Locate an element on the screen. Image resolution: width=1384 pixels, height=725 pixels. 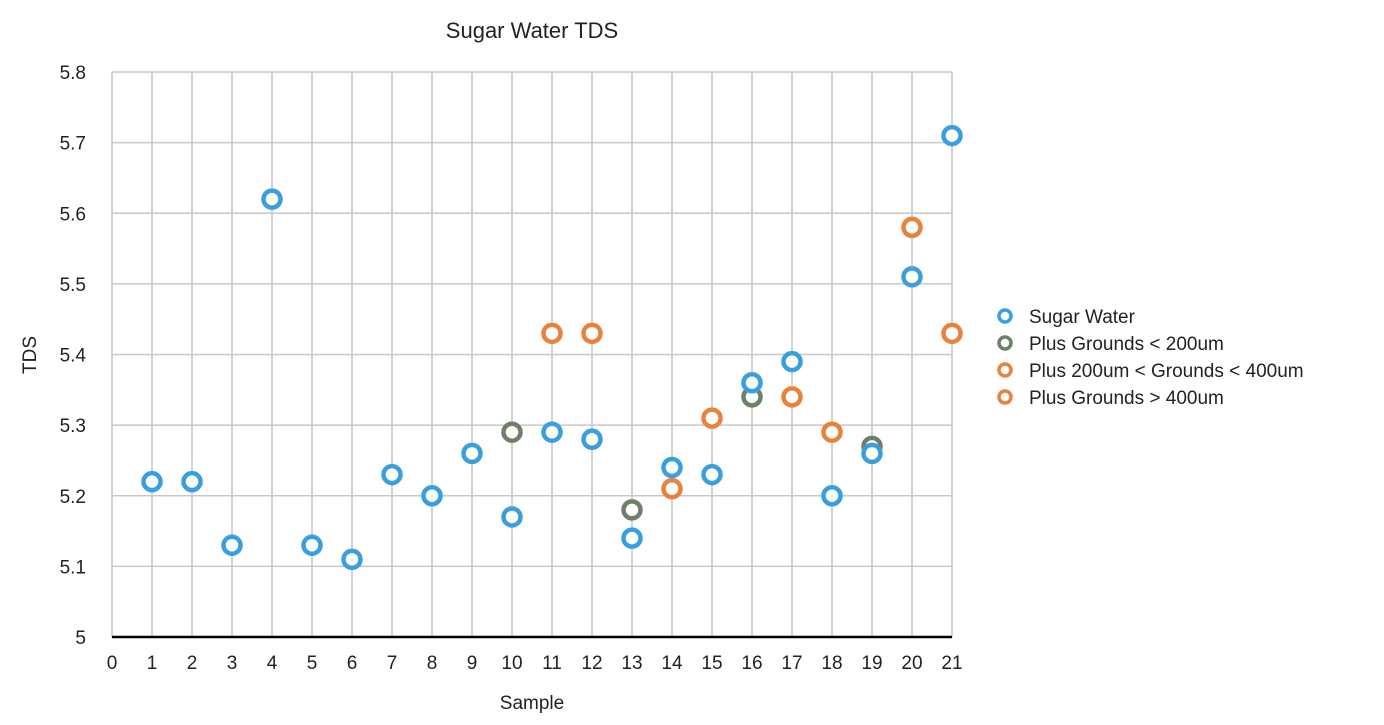
x-tick-label: 18 is located at coordinates (831, 663).